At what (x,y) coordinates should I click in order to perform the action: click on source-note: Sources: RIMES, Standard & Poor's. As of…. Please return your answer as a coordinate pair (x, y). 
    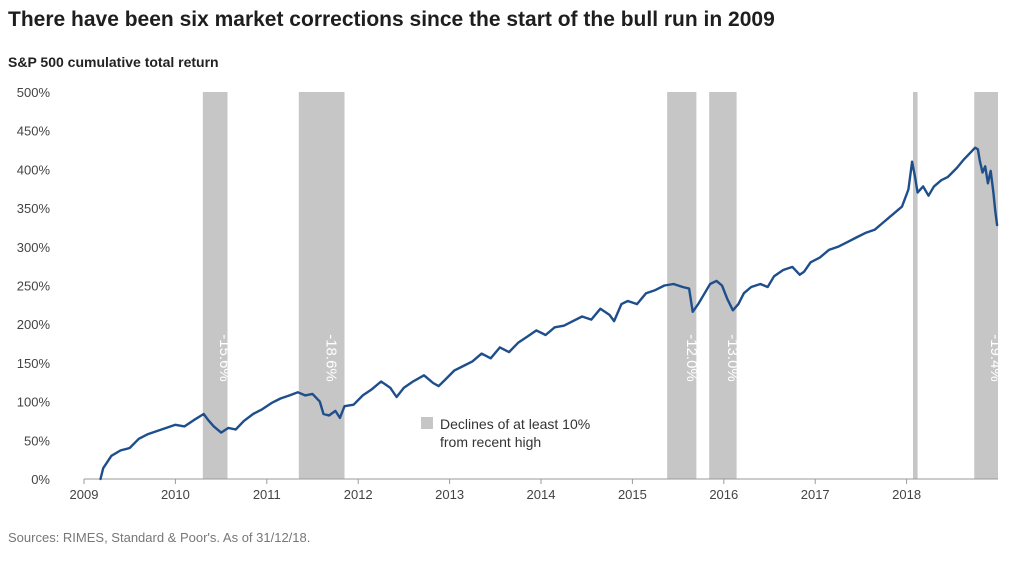
    Looking at the image, I should click on (159, 537).